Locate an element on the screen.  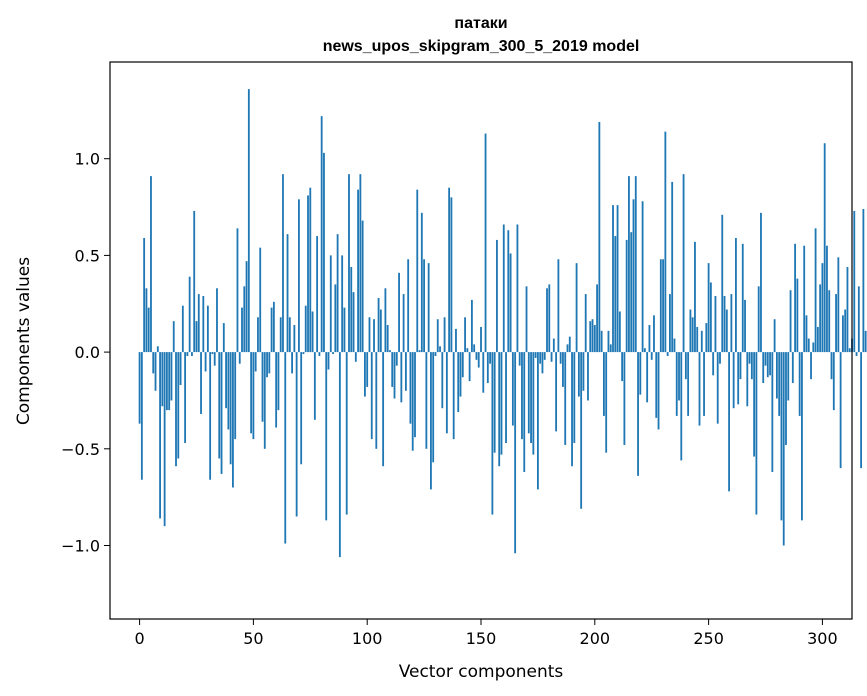
y-tick-label: −0.5 is located at coordinates (80, 449).